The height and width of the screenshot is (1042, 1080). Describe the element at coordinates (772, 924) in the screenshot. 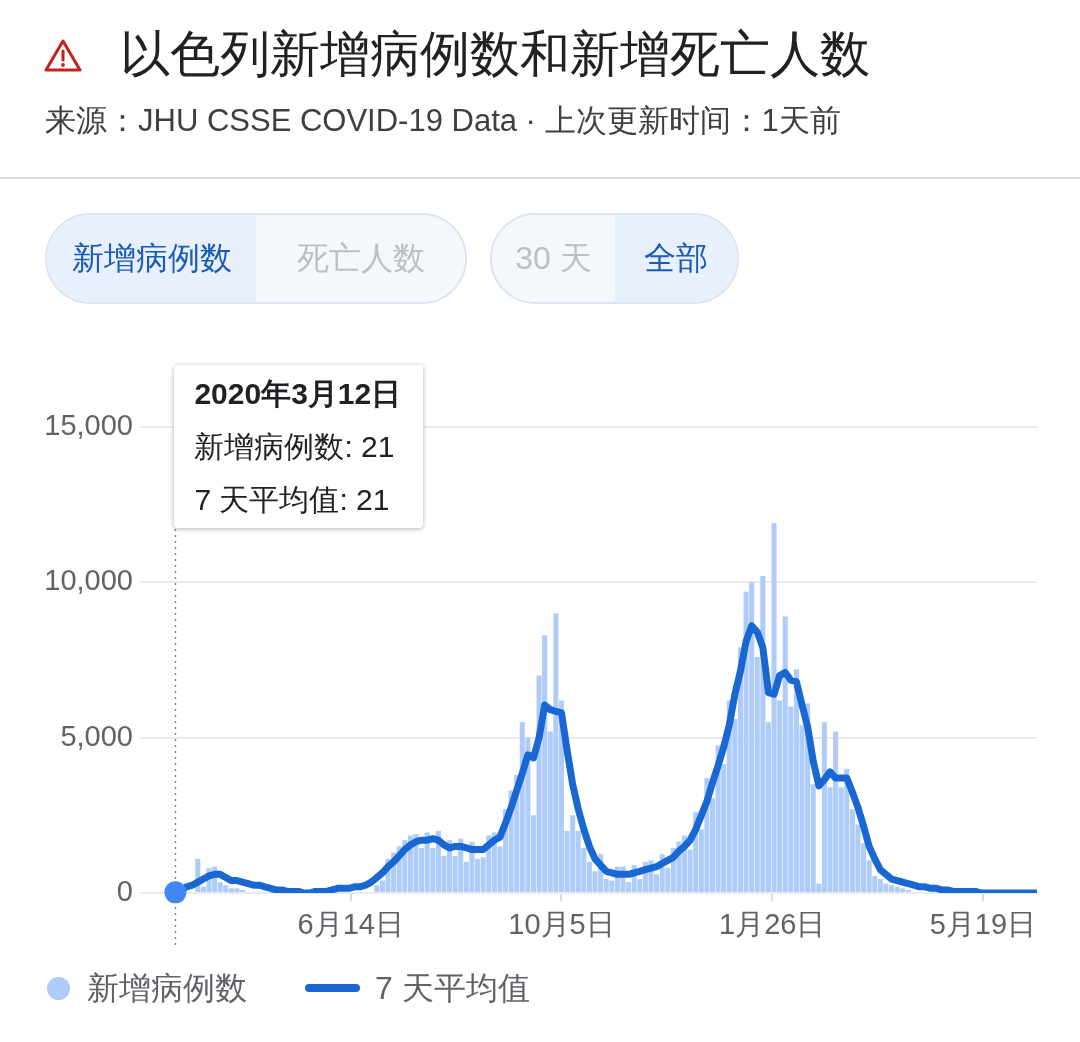

I see `x-tick-label: 1月26日` at that location.